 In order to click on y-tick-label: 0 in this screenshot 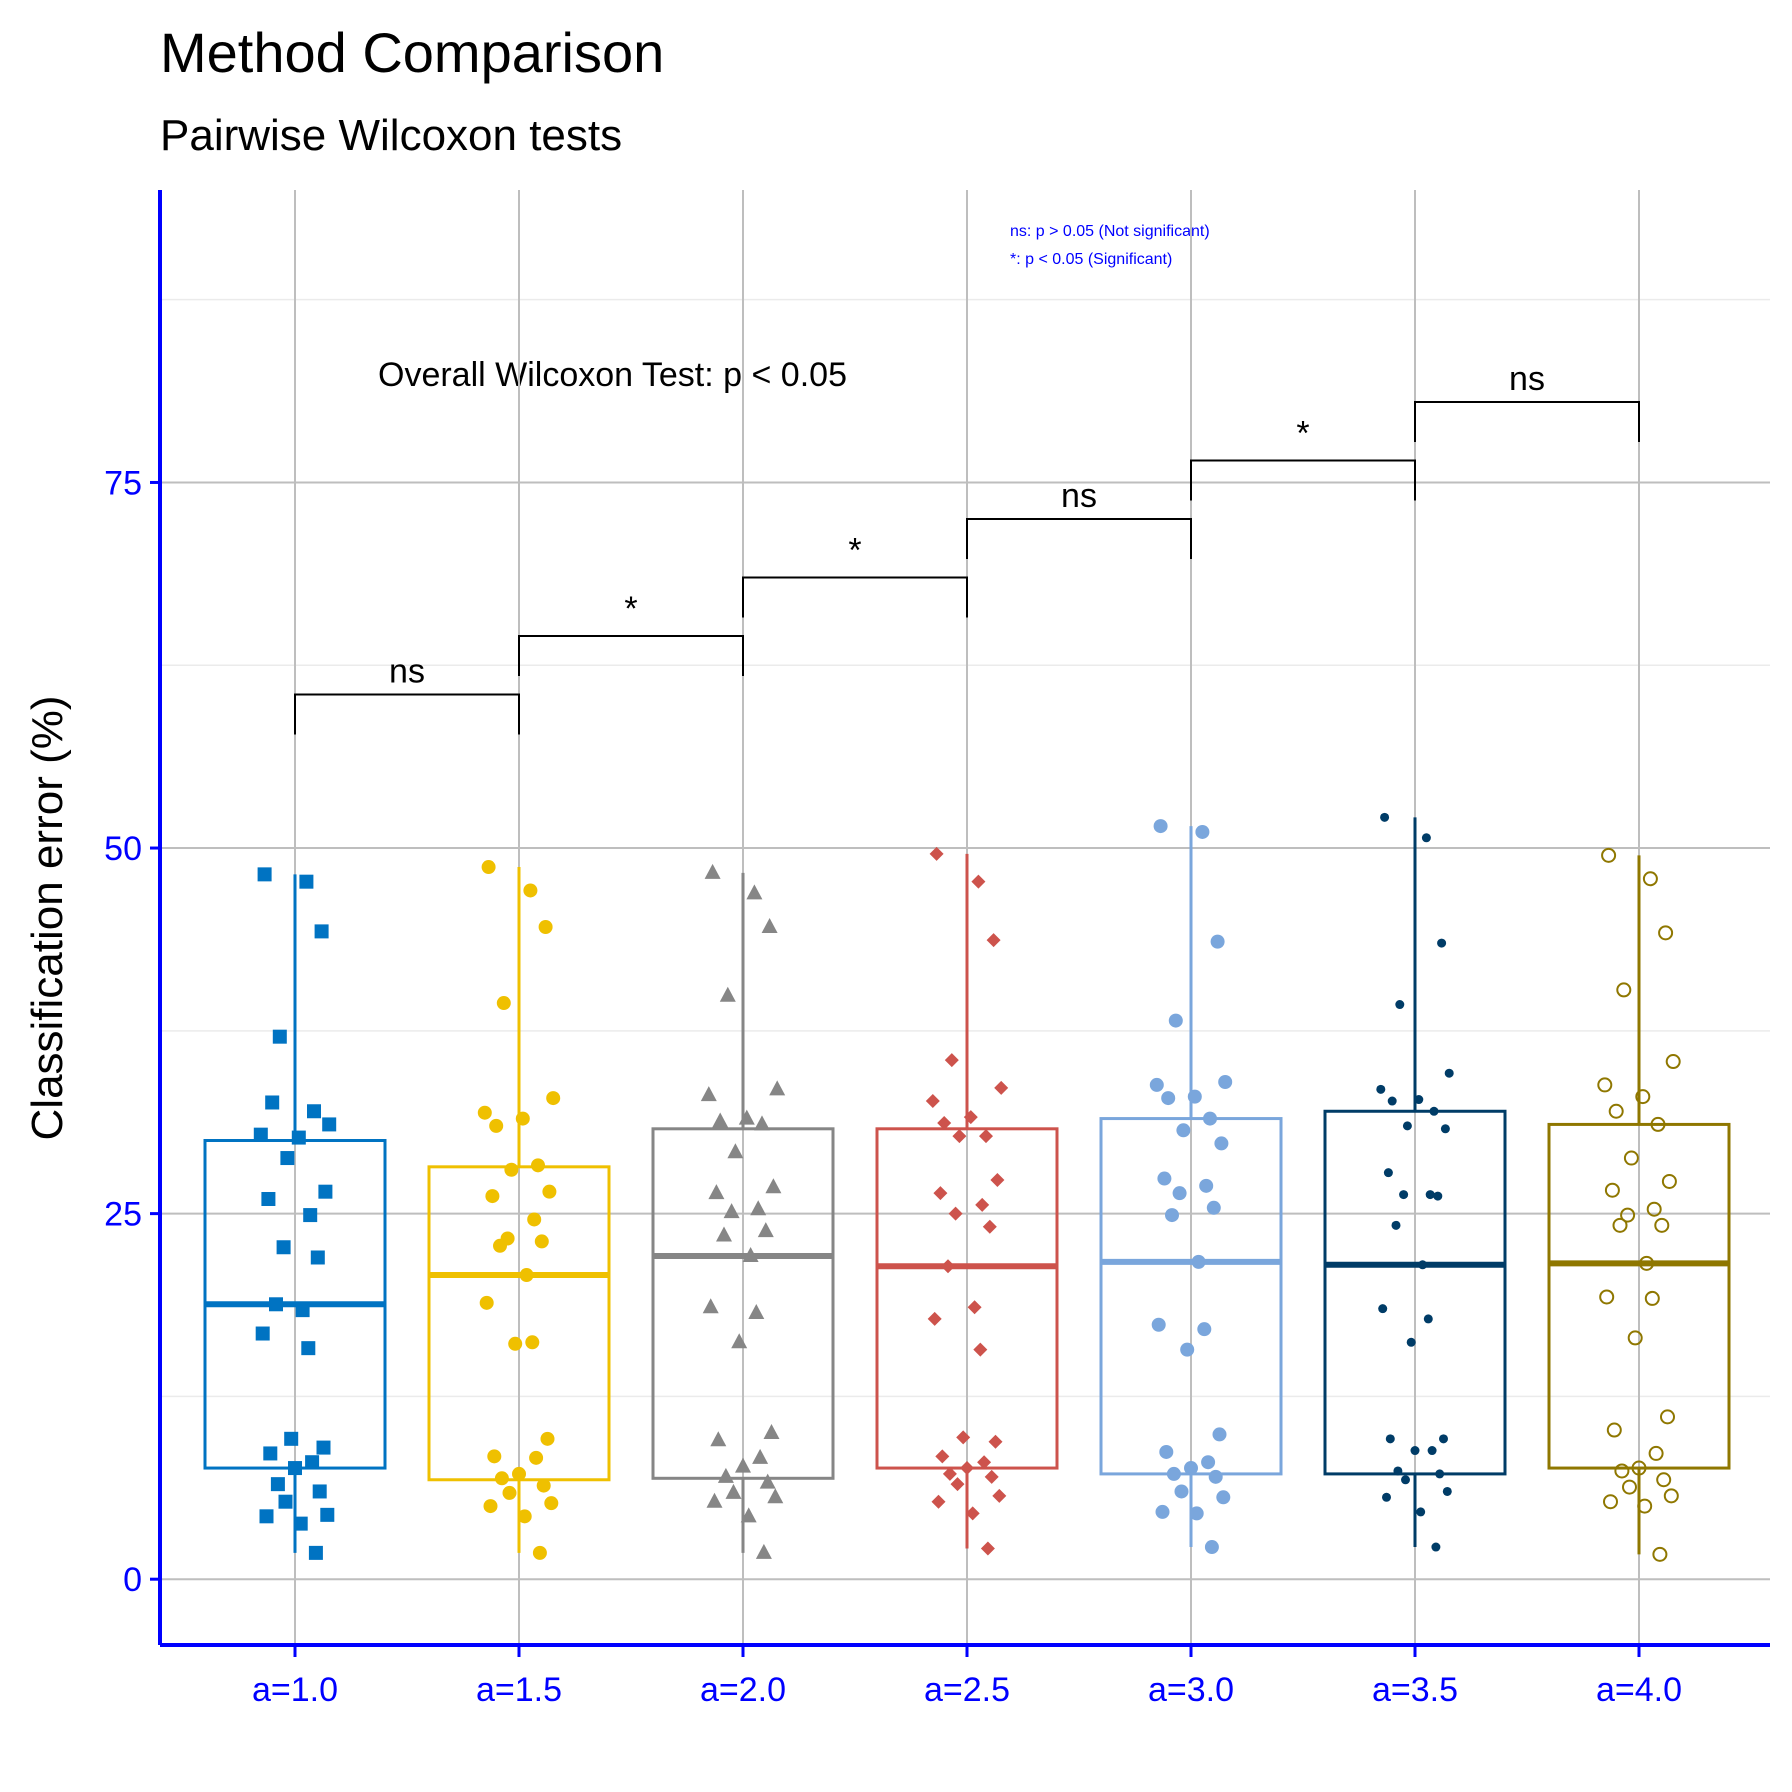, I will do `click(132, 1580)`.